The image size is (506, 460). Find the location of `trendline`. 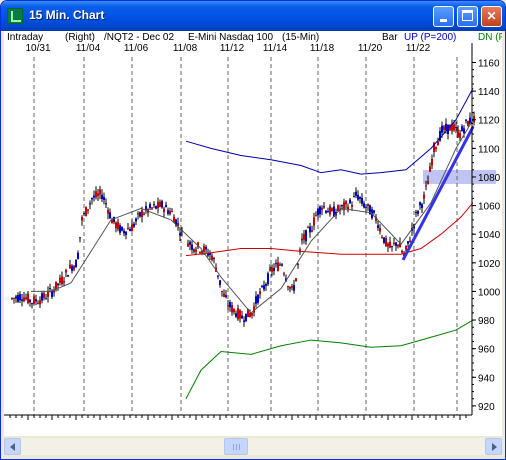

trendline is located at coordinates (438, 193).